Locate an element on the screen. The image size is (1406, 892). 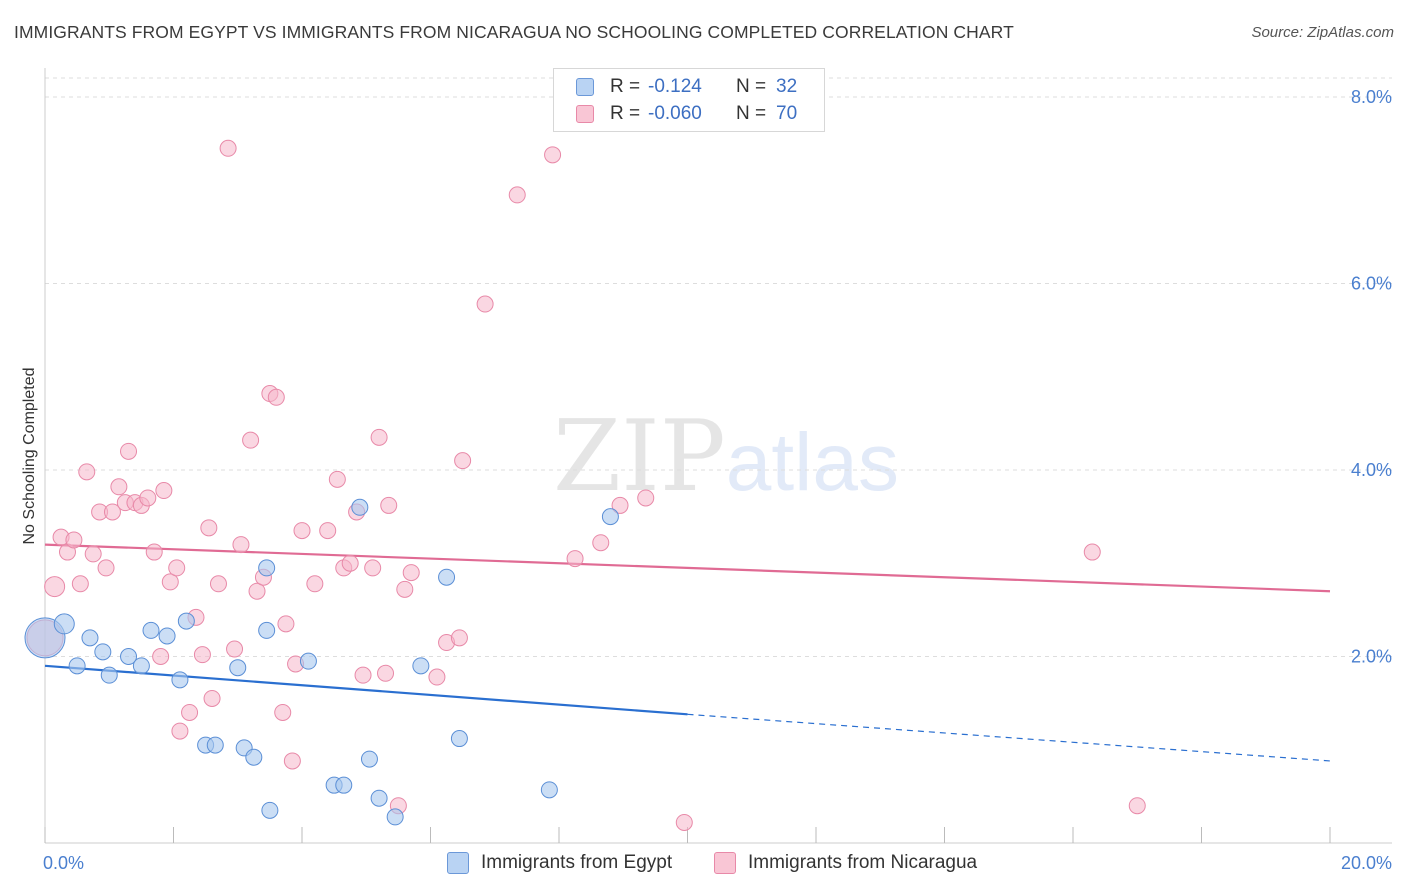
series-legend-nicaragua: Immigrants from Nicaragua is located at coordinates (845, 863).